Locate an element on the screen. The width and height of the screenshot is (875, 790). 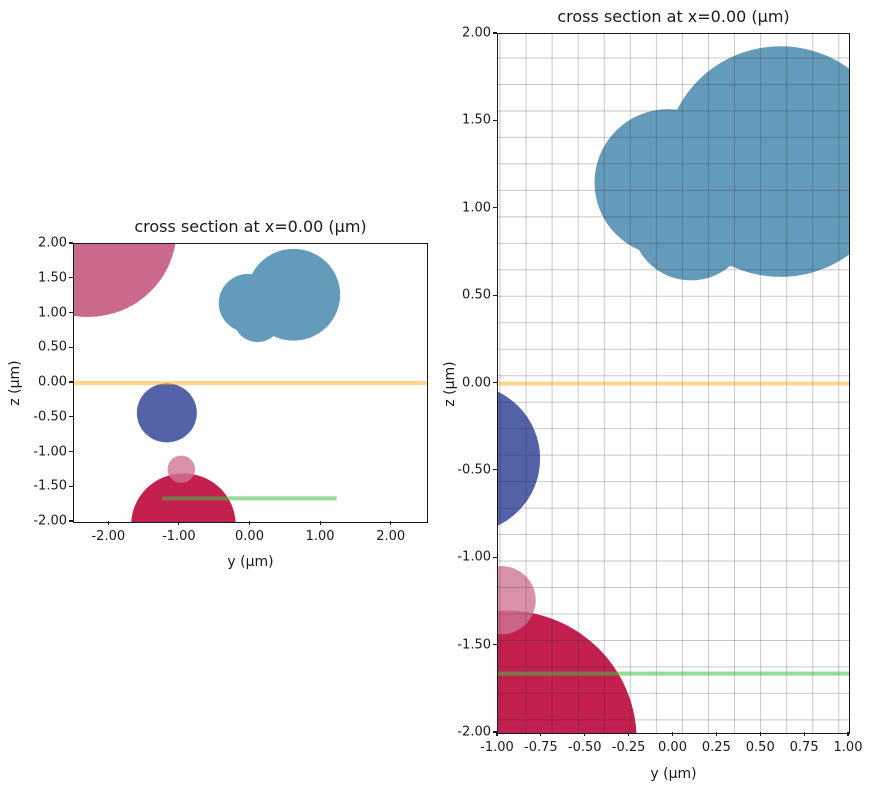
x-tick-label: -0.50 is located at coordinates (584, 747).